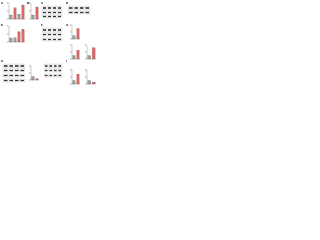 This screenshot has width=320, height=240. What do you see at coordinates (42, 3) in the screenshot?
I see `panel-label: C` at bounding box center [42, 3].